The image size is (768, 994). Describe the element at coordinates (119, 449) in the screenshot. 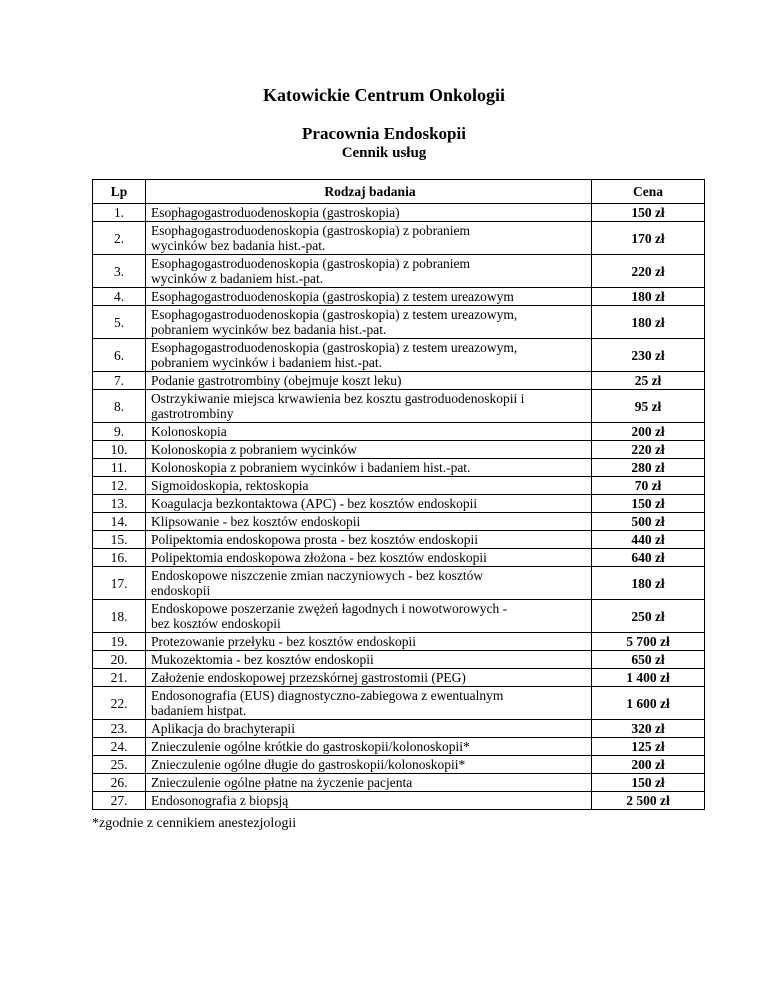

I see `row-number: 10.` at that location.